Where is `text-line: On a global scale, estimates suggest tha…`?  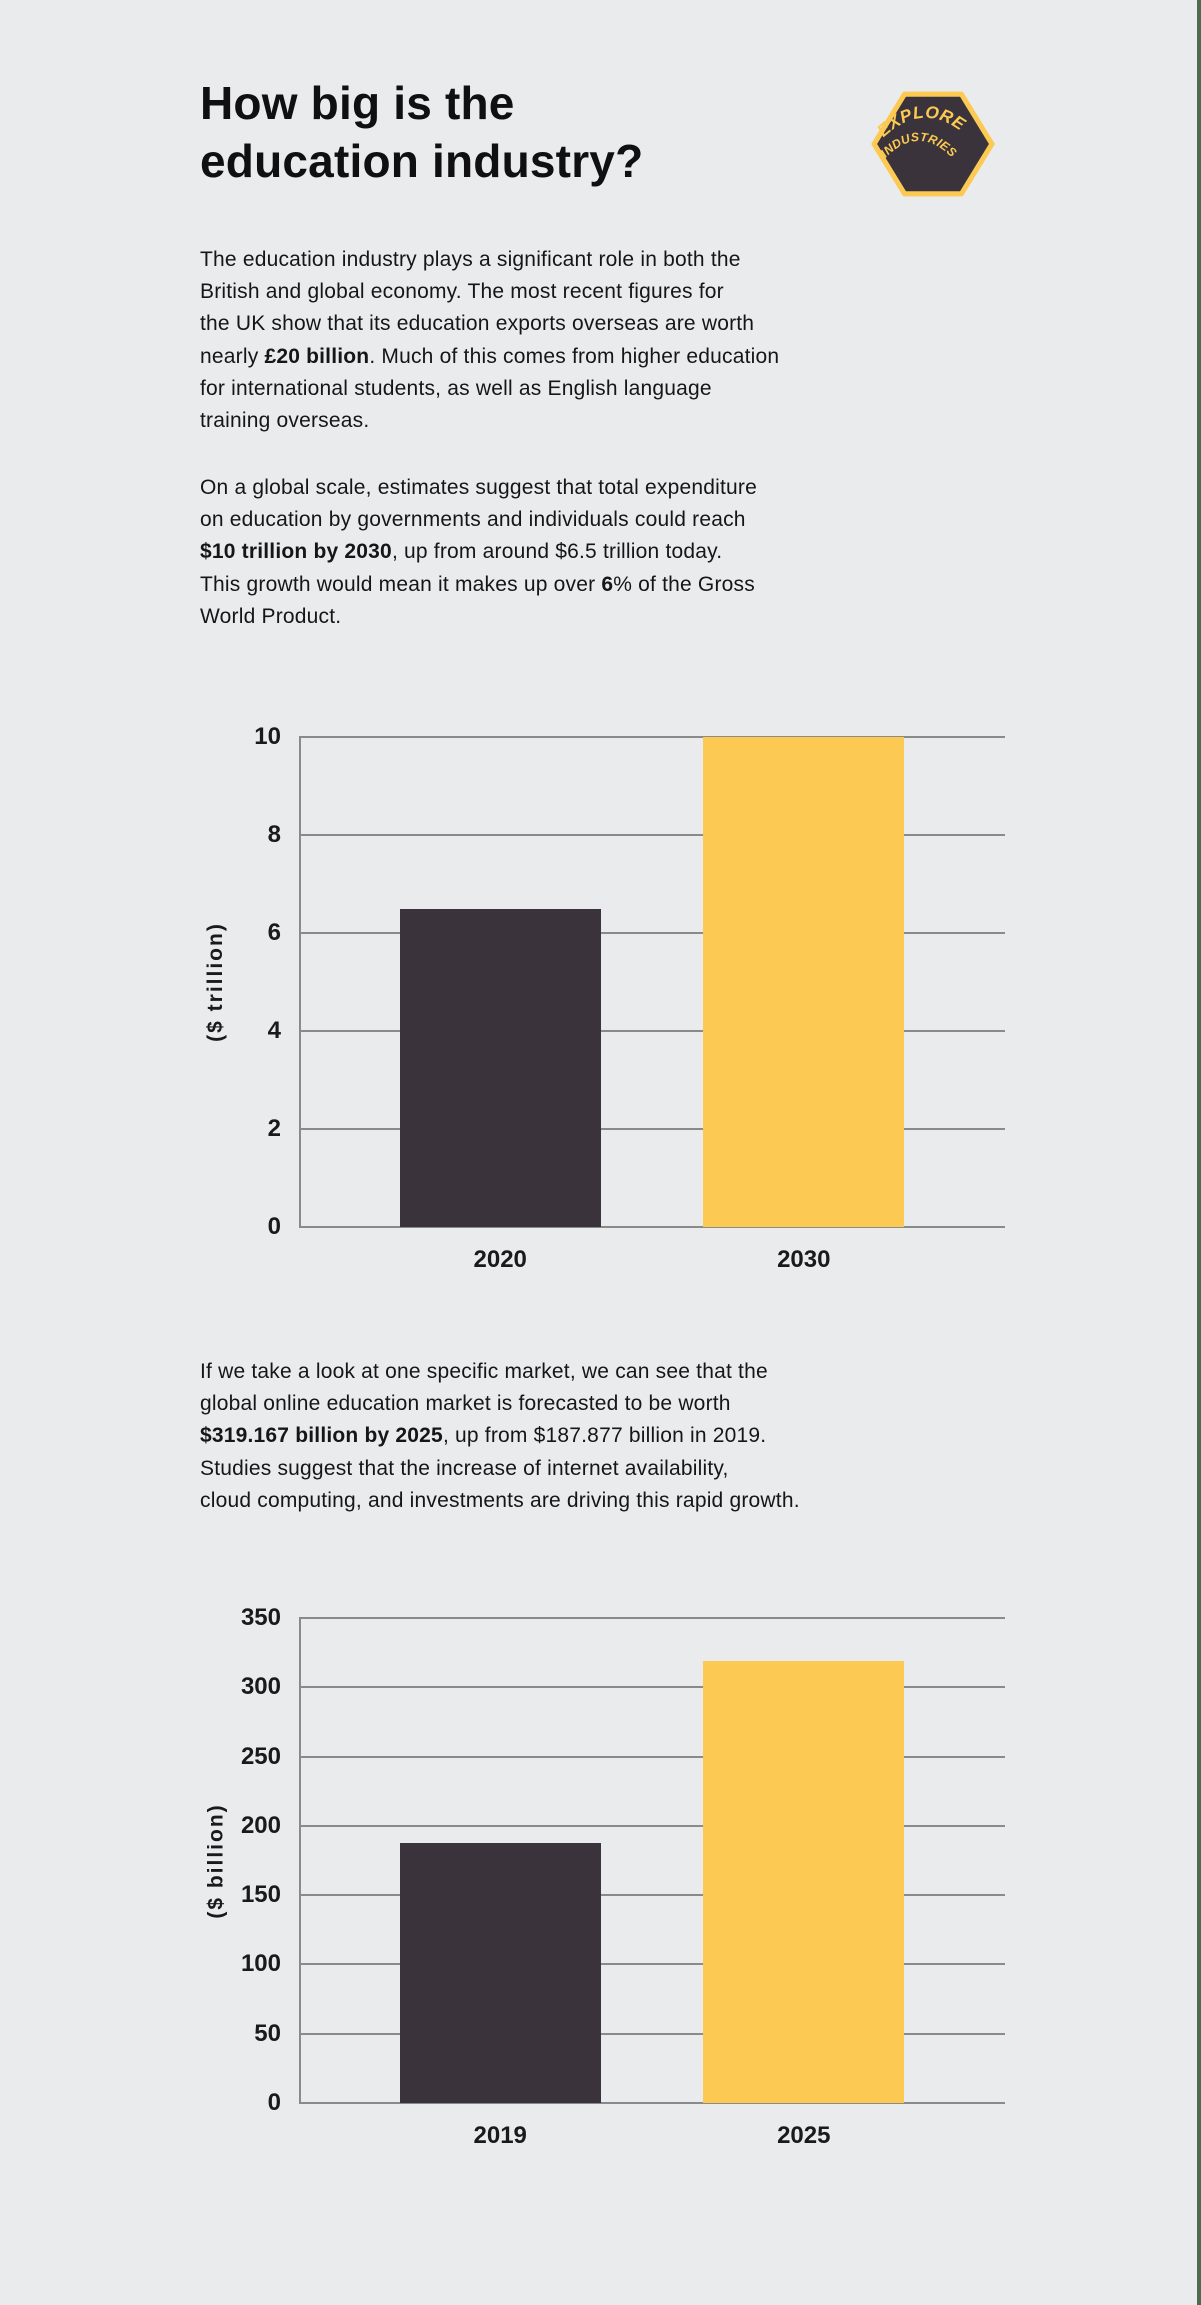 text-line: On a global scale, estimates suggest tha… is located at coordinates (478, 488).